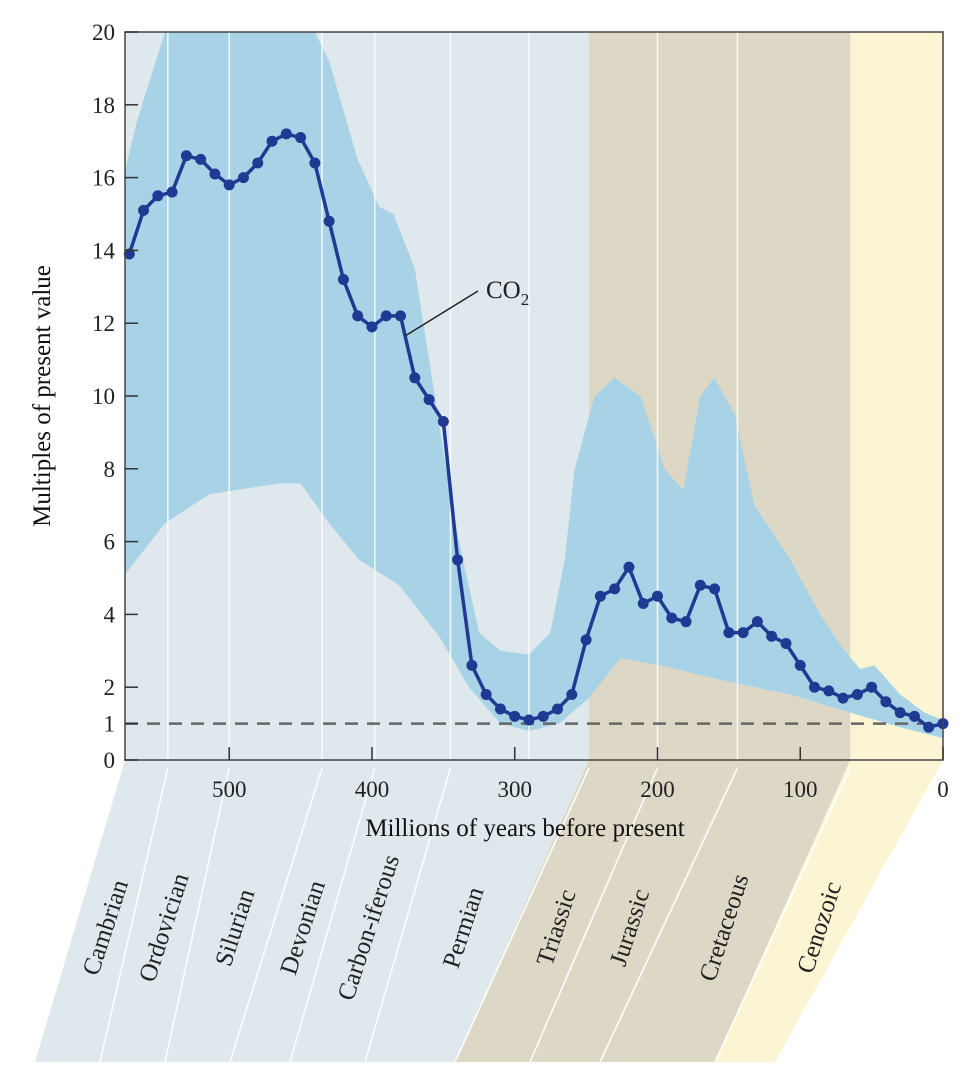 This screenshot has height=1075, width=974. Describe the element at coordinates (466, 307) in the screenshot. I see `co2-label: CO2` at that location.